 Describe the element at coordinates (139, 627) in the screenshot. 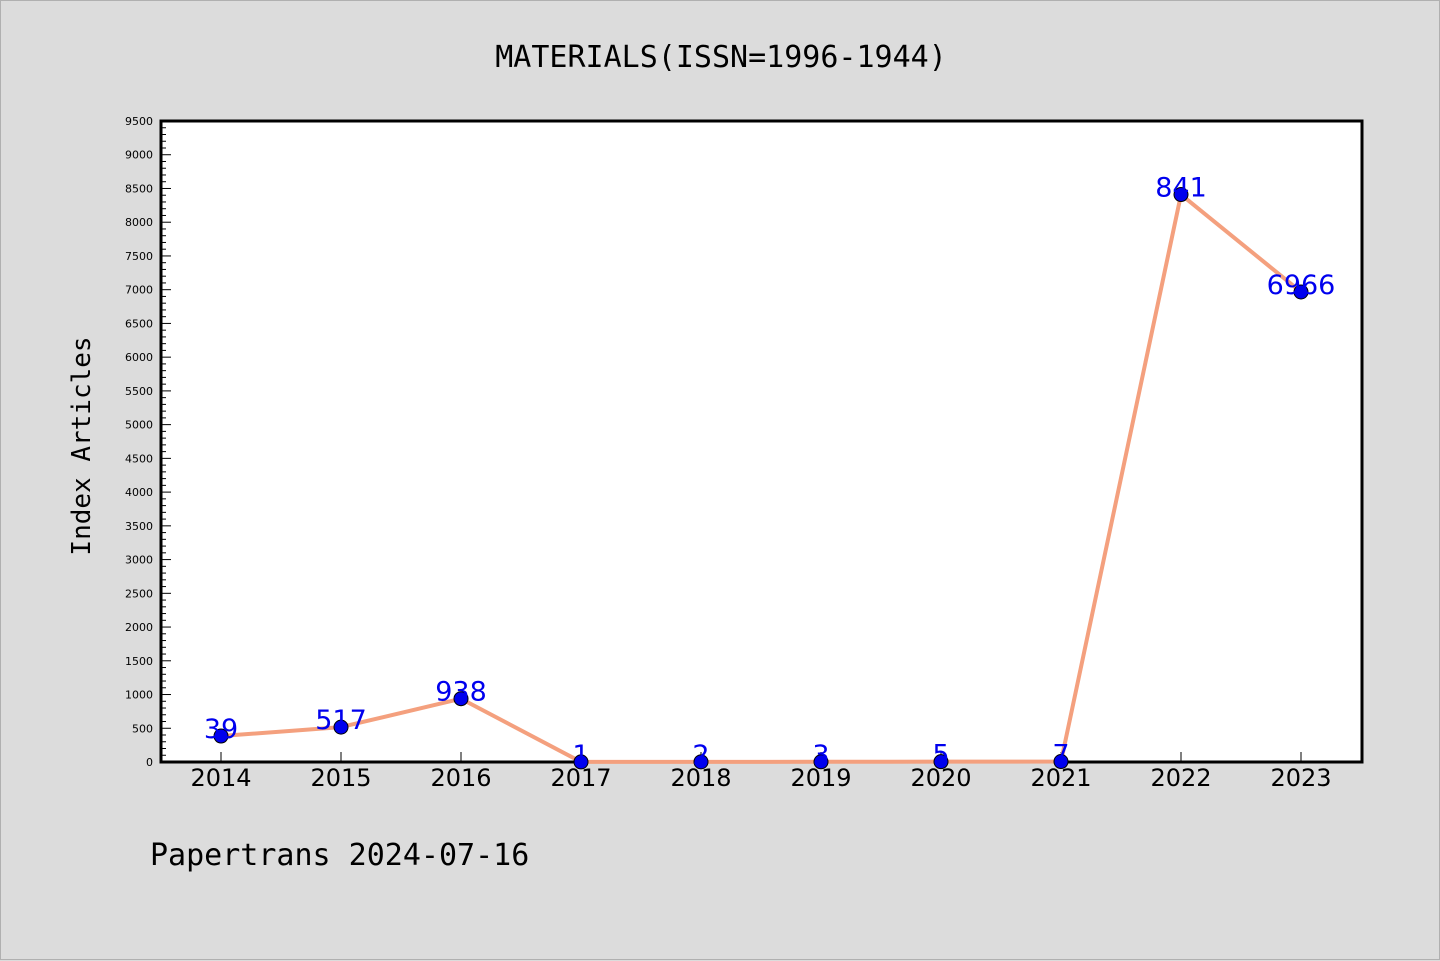

I see `y-tick-label: 2000` at that location.